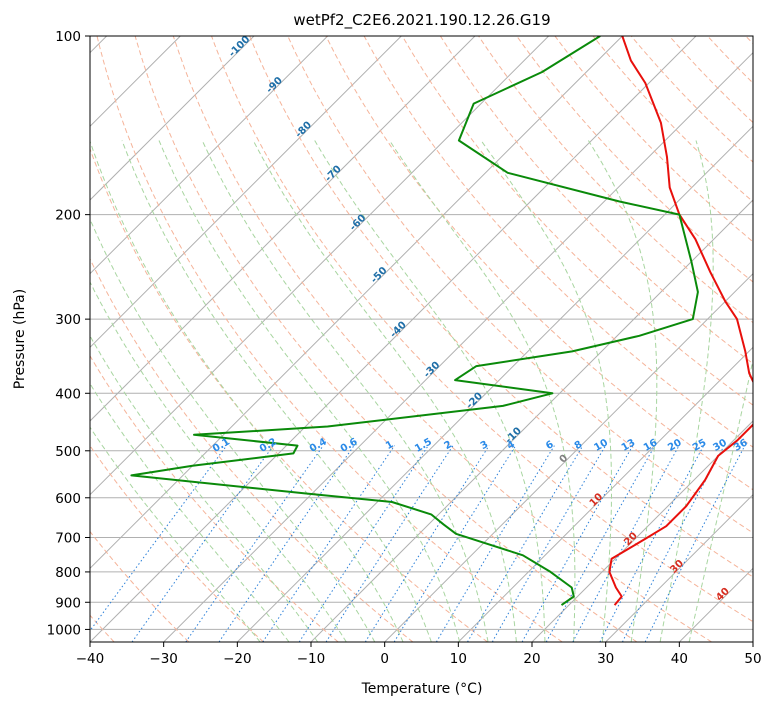  What do you see at coordinates (384, 659) in the screenshot?
I see `x-tick-label: 0` at bounding box center [384, 659].